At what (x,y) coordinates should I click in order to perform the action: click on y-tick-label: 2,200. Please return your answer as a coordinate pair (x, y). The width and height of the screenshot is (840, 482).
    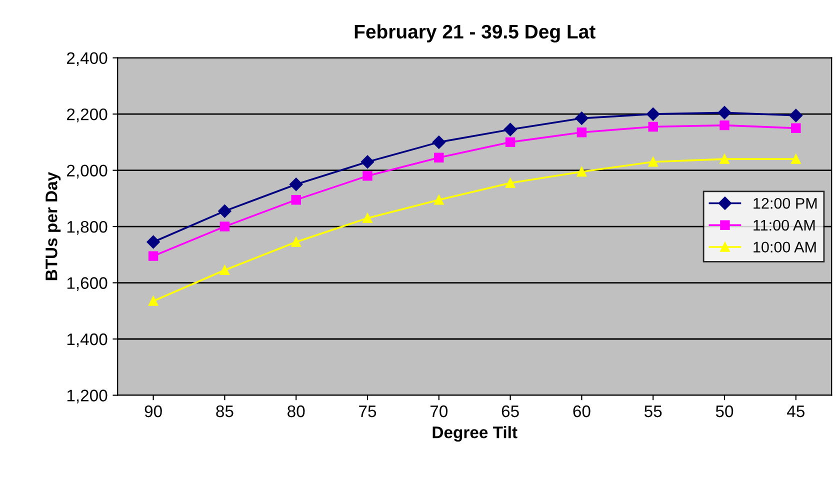
    Looking at the image, I should click on (87, 115).